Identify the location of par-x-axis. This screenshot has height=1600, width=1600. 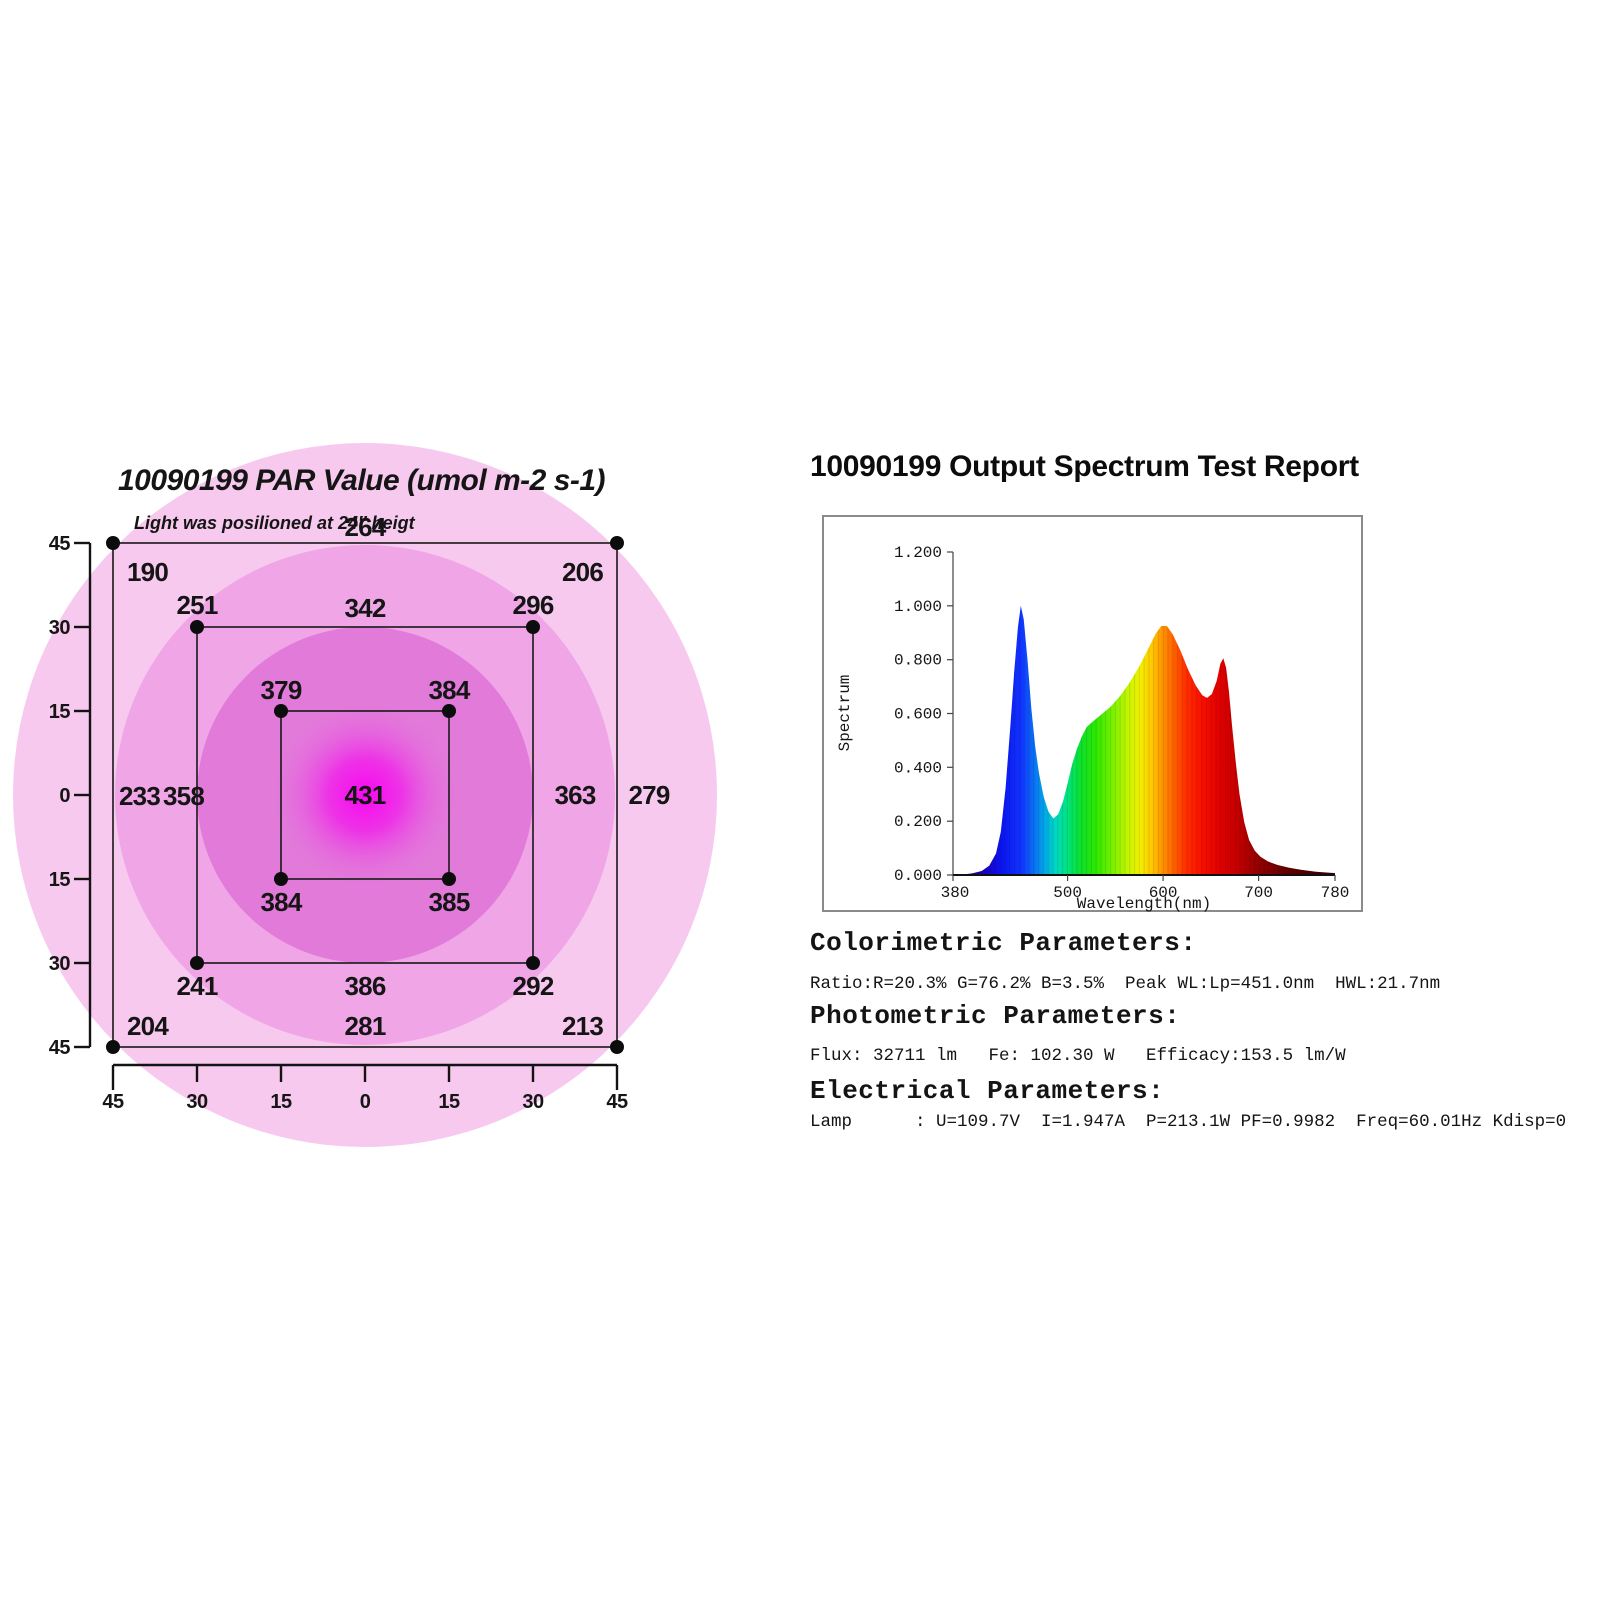
(365, 1076).